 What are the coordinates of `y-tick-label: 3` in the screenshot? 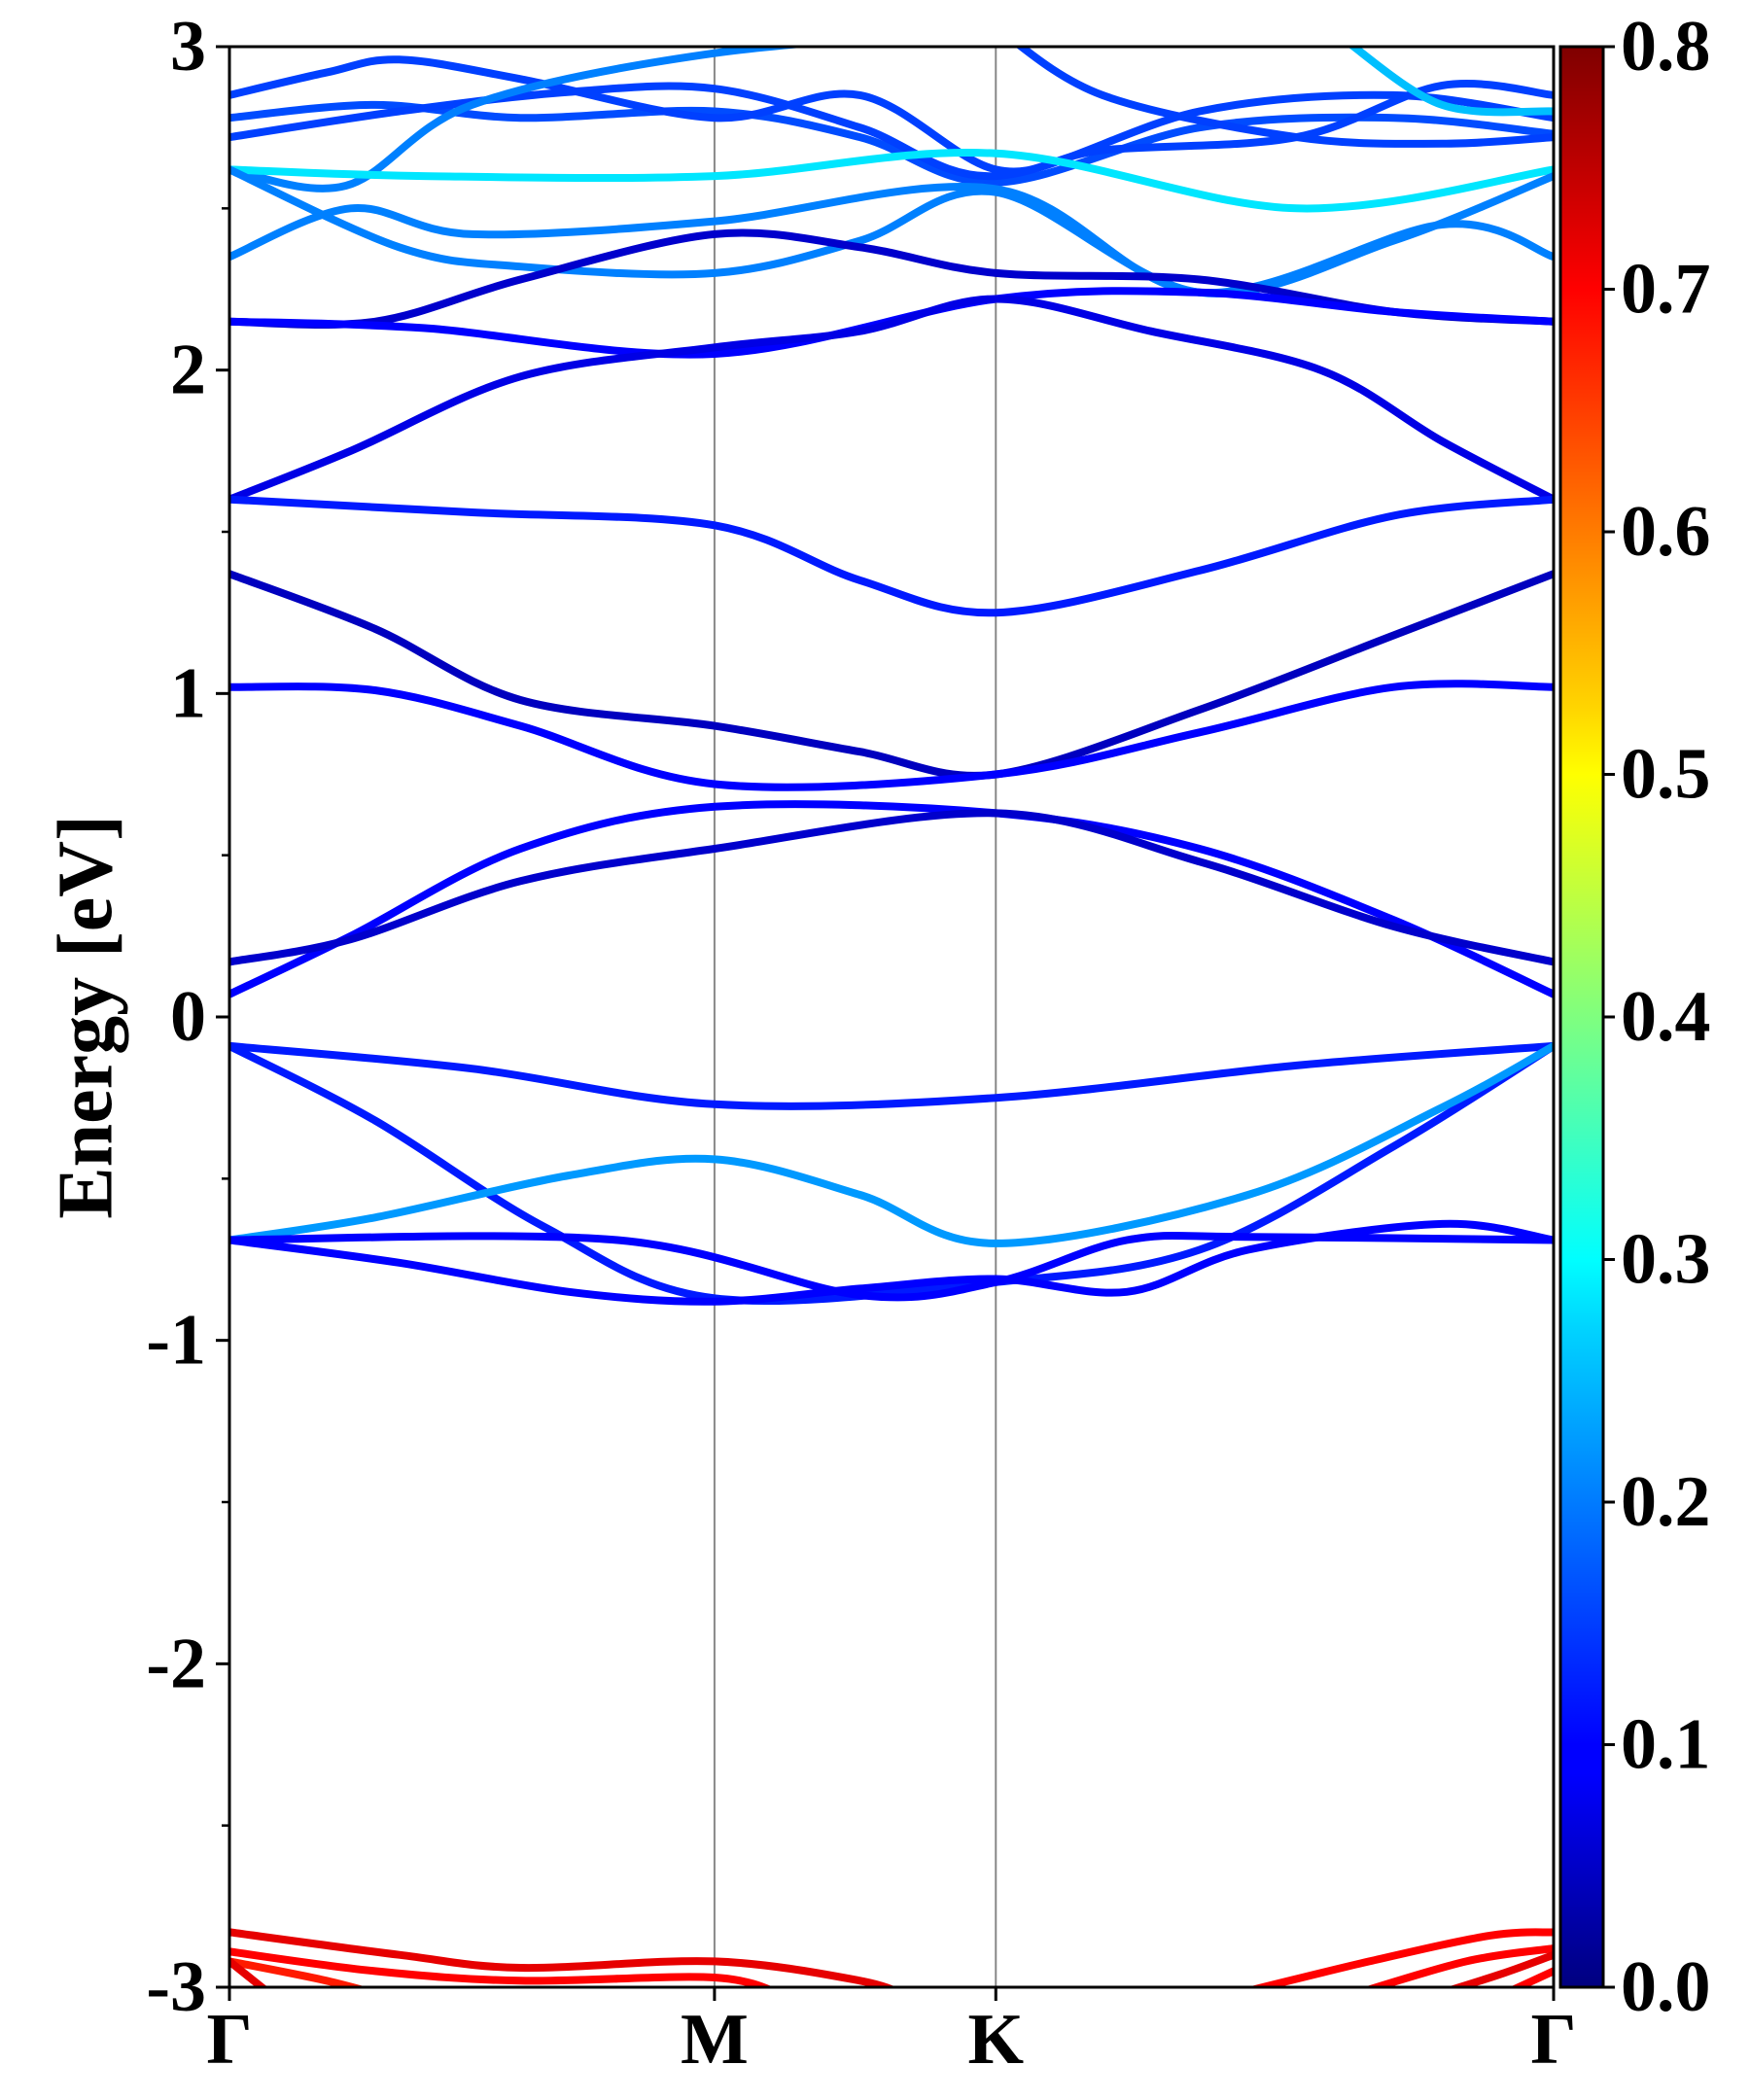 It's located at (188, 47).